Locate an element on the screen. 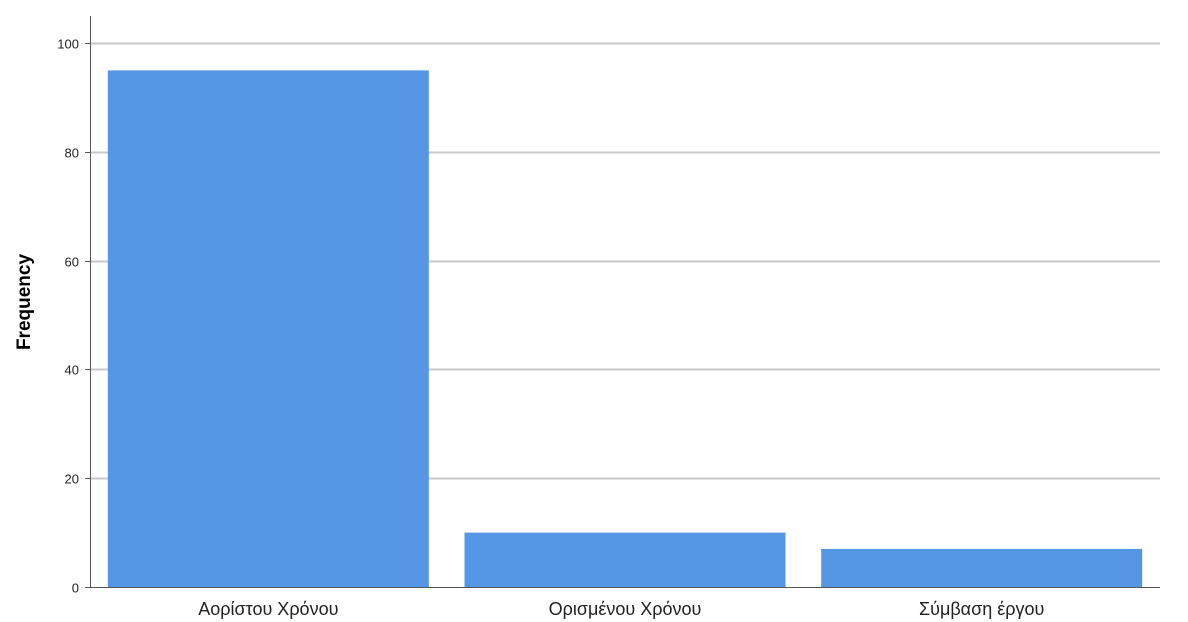 The image size is (1188, 622). y-tick-labels: 0 20 40 60 80 100 is located at coordinates (73, 316).